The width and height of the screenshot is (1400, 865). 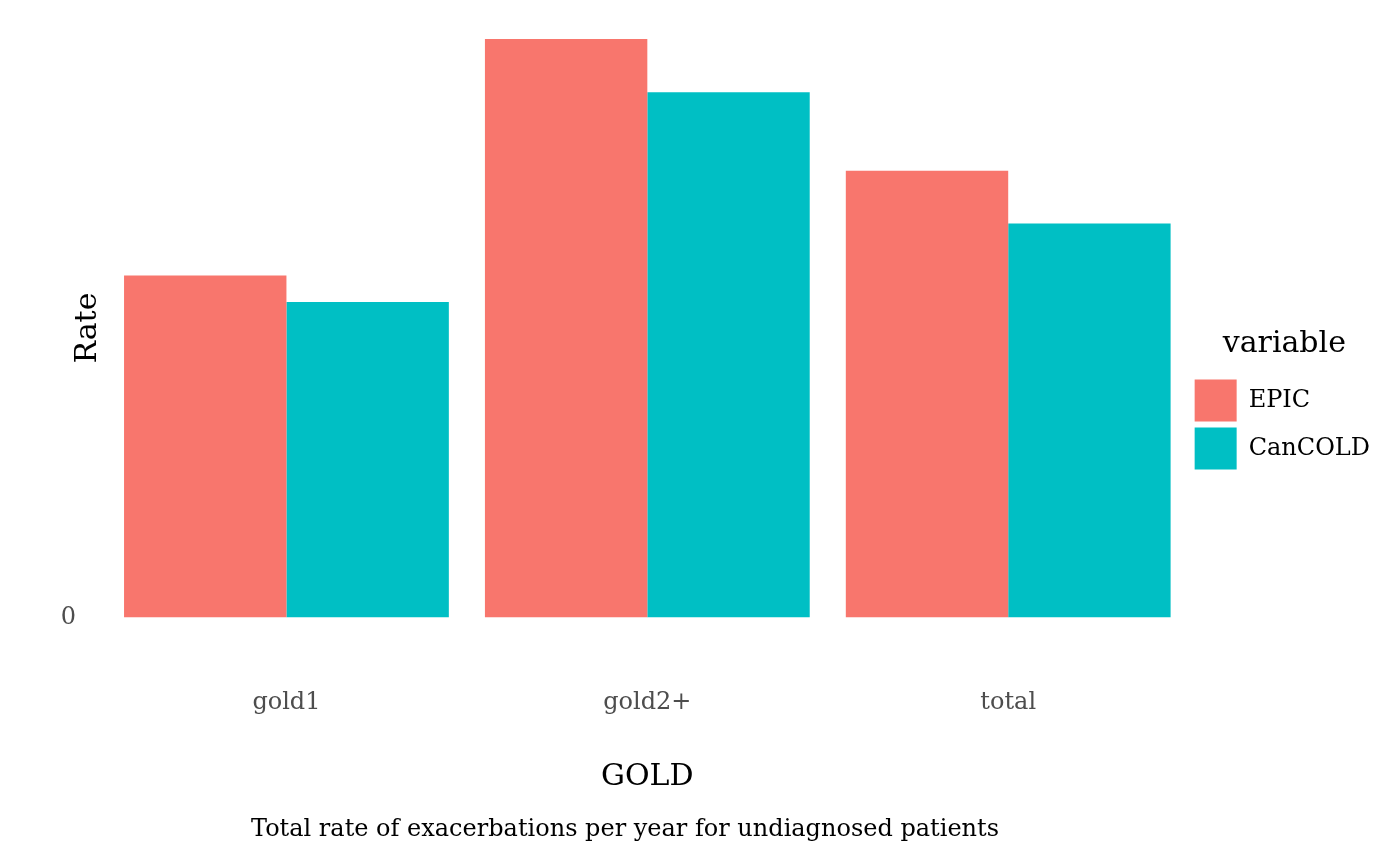 What do you see at coordinates (647, 700) in the screenshot?
I see `x-tick-label: gold2+` at bounding box center [647, 700].